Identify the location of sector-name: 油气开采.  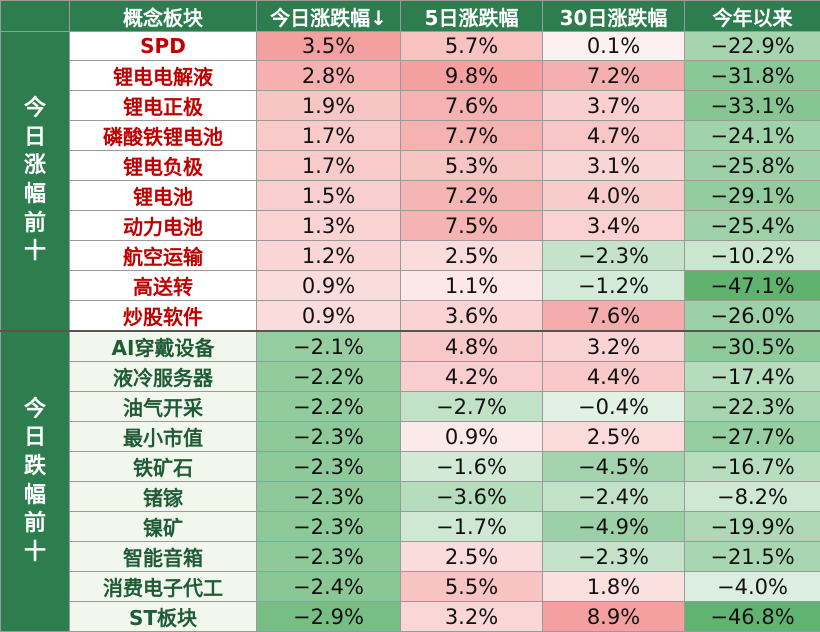
(163, 407).